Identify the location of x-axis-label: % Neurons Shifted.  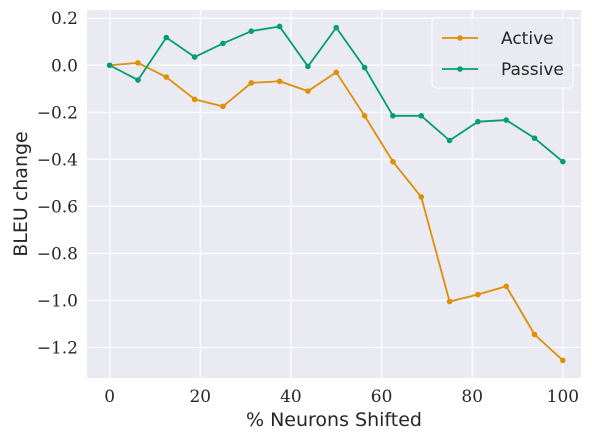
(334, 420).